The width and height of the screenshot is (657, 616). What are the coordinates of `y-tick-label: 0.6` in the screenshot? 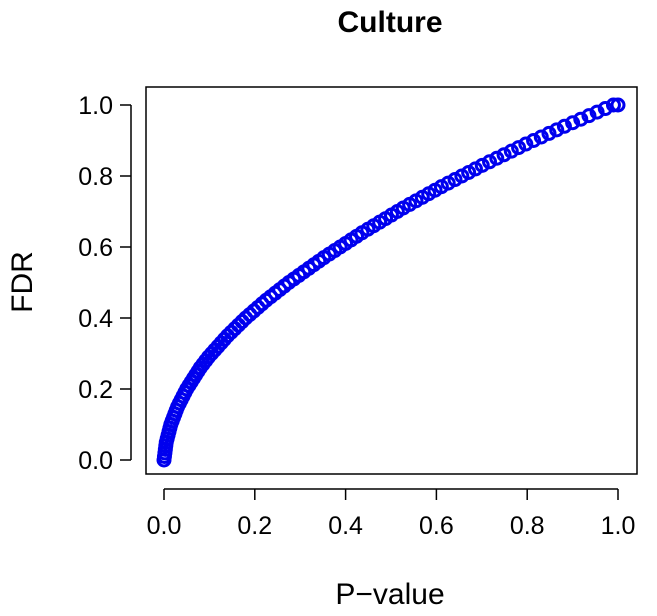 It's located at (95, 248).